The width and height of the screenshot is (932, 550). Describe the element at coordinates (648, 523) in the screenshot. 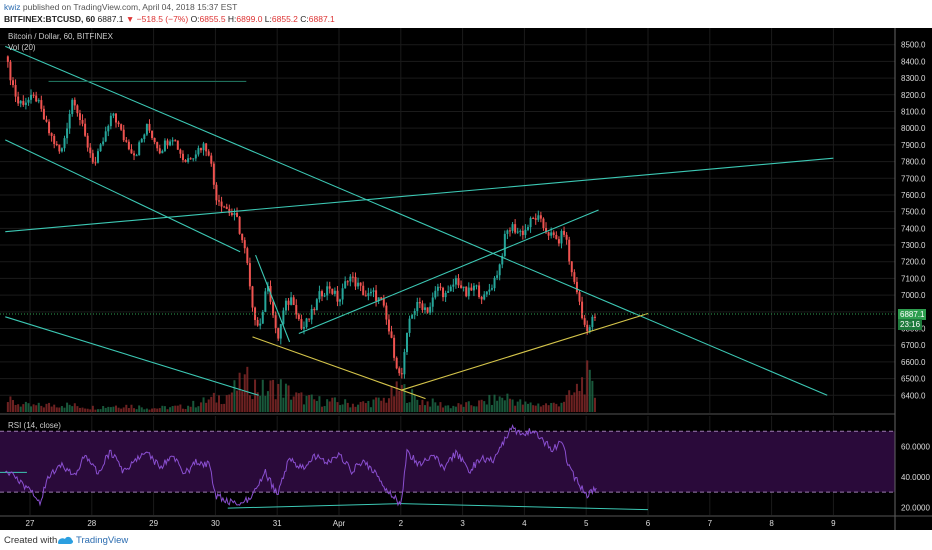

I see `time-tick-label: 6` at that location.